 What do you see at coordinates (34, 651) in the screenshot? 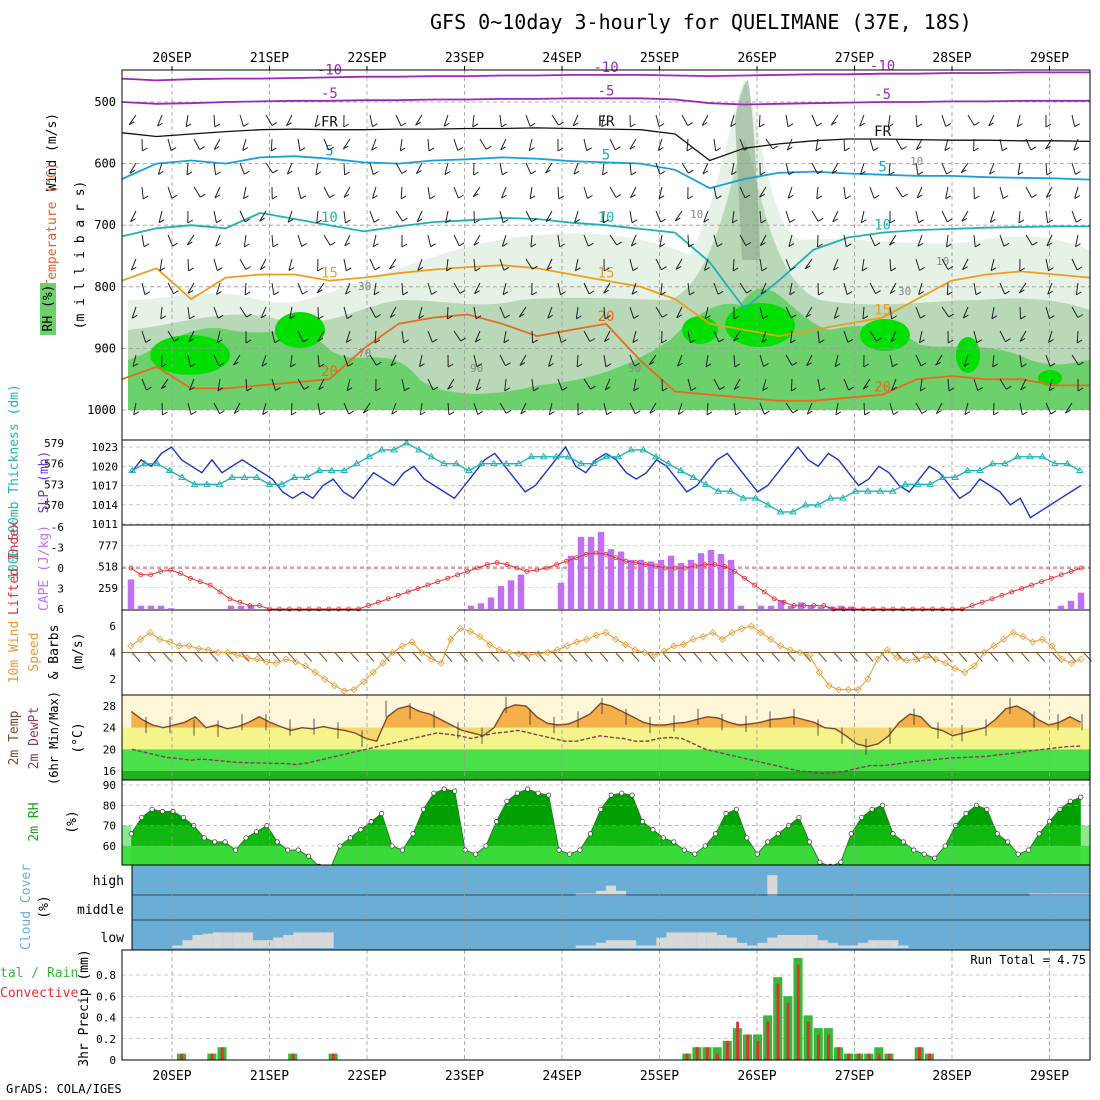
I see `axis-label-wind10-b: Speed` at bounding box center [34, 651].